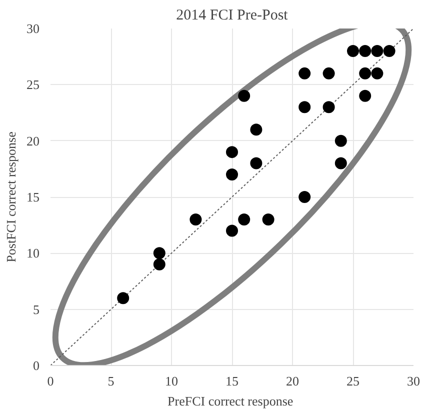  I want to click on chart-title: 2014 FCI Pre-Post, so click(232, 16).